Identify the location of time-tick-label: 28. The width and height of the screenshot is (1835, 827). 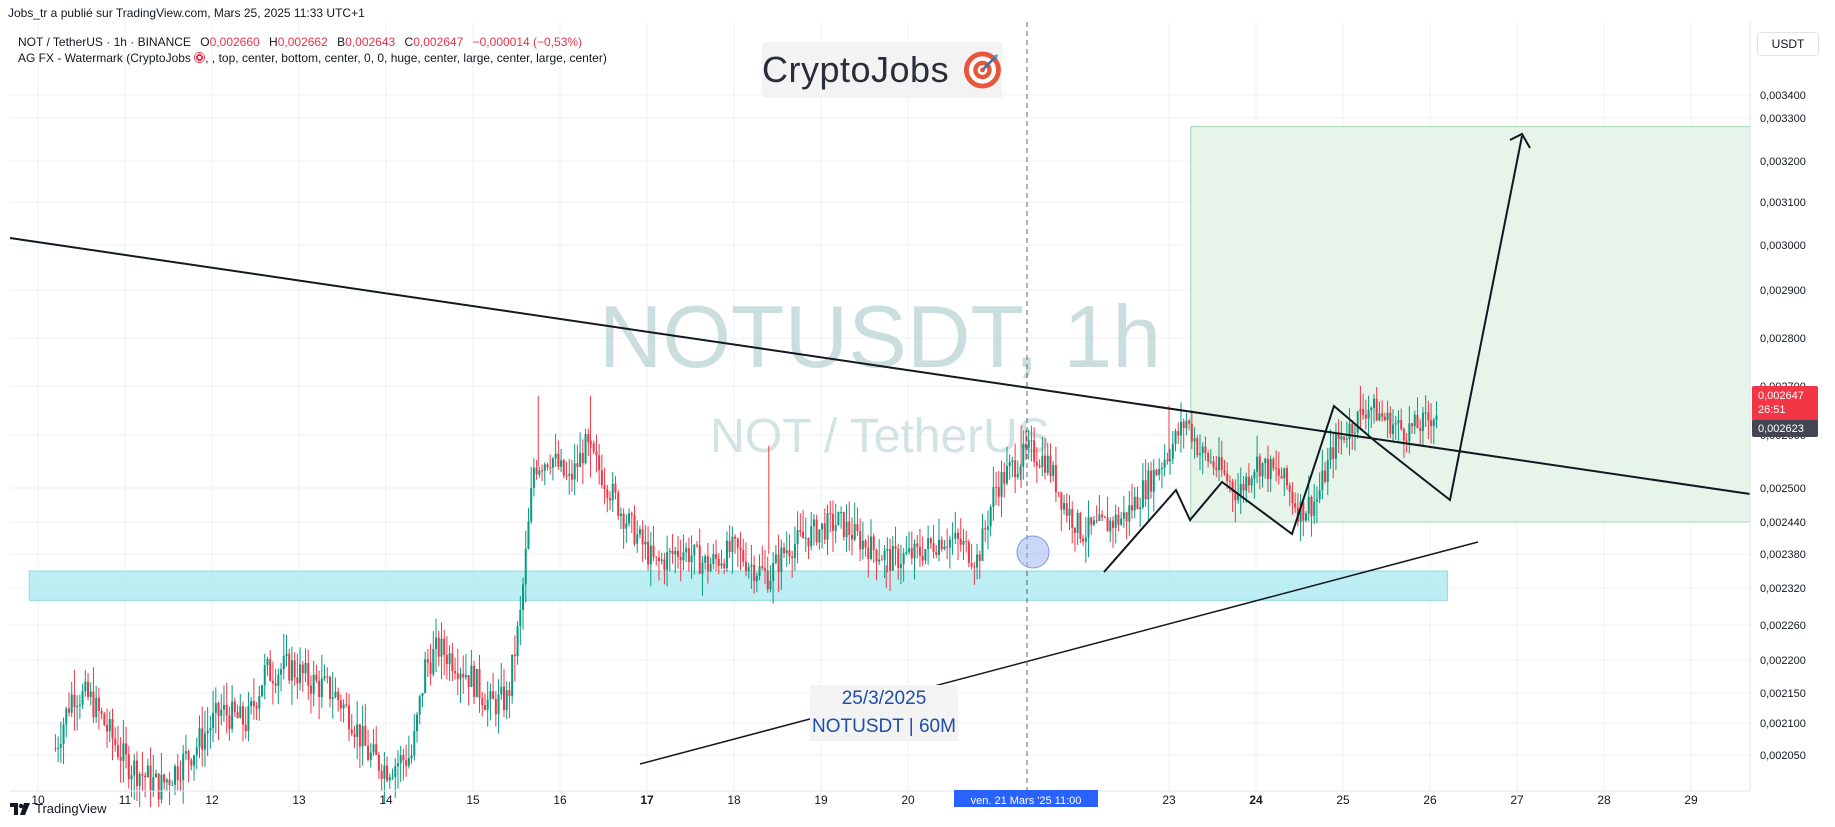
(1604, 800).